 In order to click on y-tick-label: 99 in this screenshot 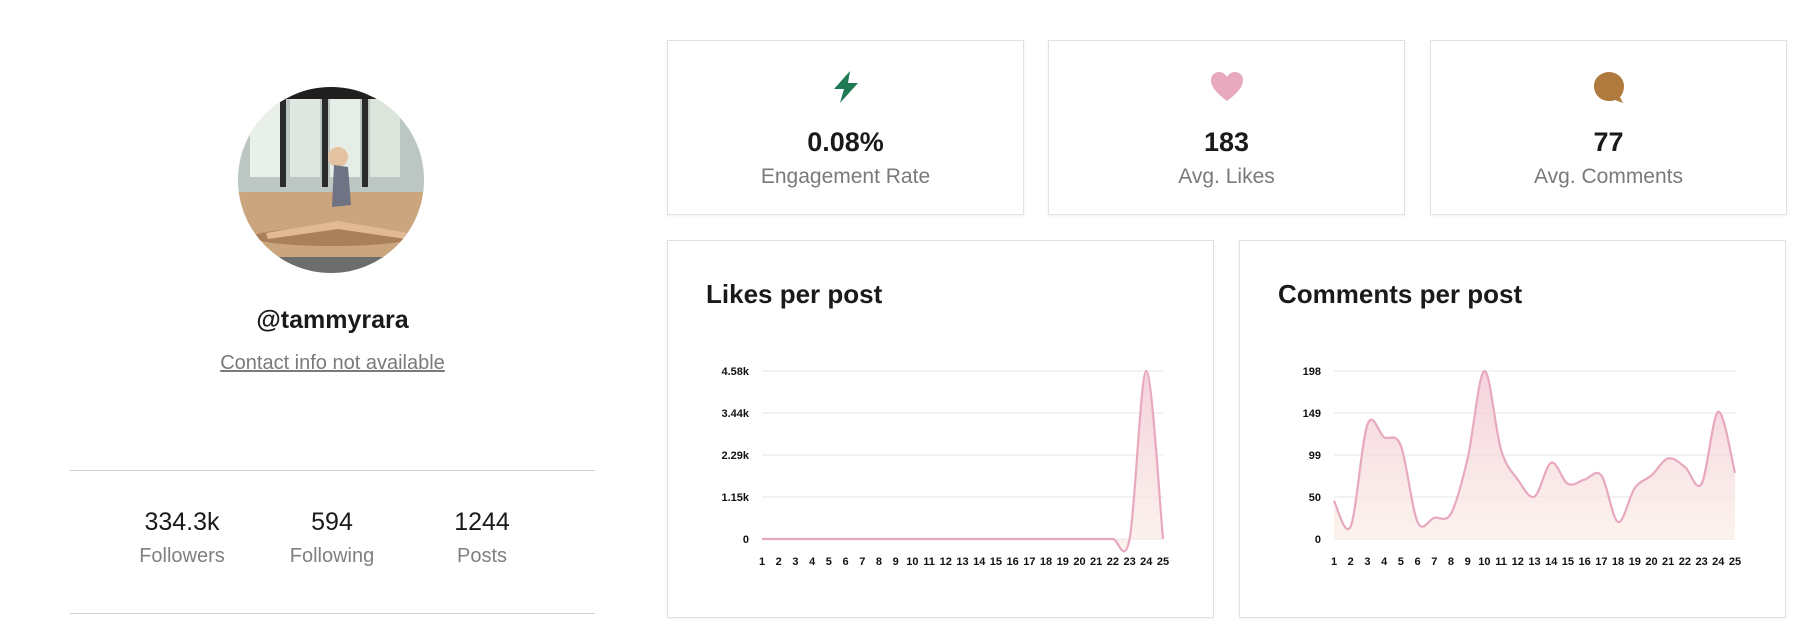, I will do `click(1315, 456)`.